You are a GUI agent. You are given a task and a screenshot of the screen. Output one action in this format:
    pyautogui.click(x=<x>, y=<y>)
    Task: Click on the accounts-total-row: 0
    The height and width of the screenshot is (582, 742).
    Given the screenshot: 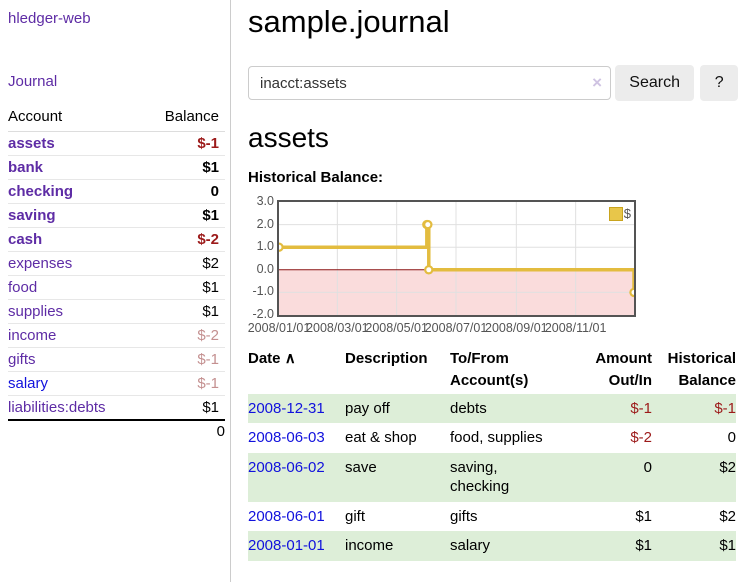 What is the action you would take?
    pyautogui.click(x=116, y=430)
    